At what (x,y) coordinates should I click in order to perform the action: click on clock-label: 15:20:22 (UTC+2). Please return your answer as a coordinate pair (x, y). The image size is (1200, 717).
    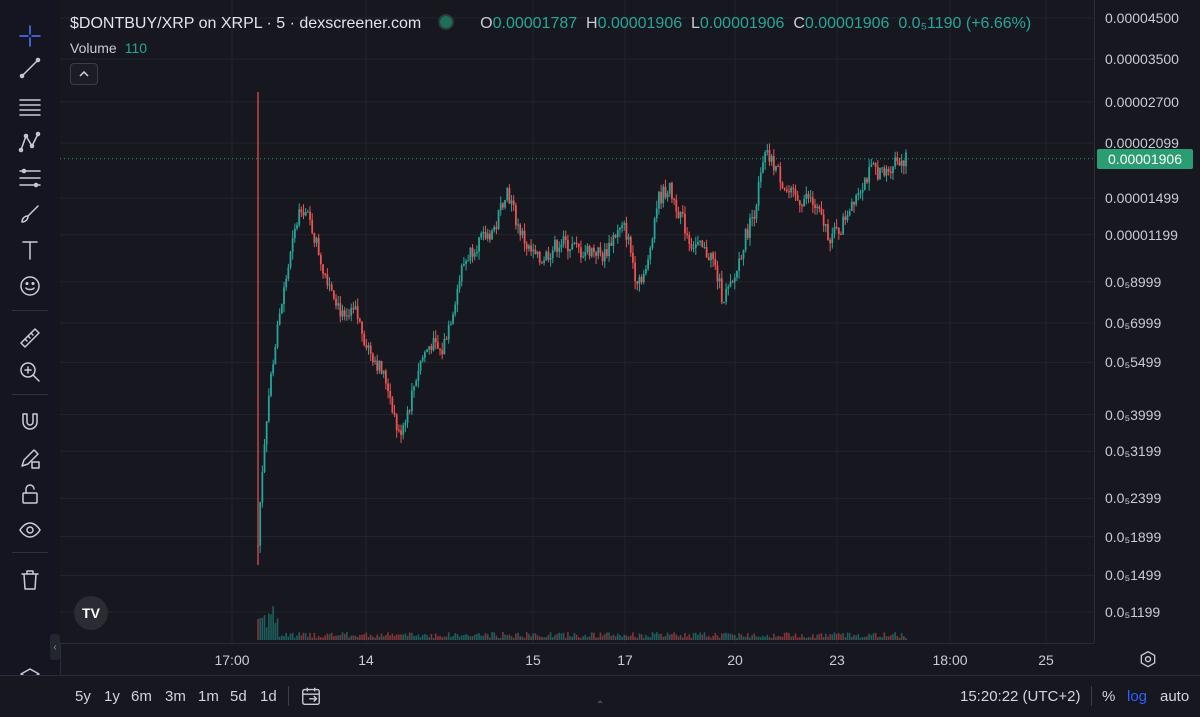
    Looking at the image, I should click on (1020, 696).